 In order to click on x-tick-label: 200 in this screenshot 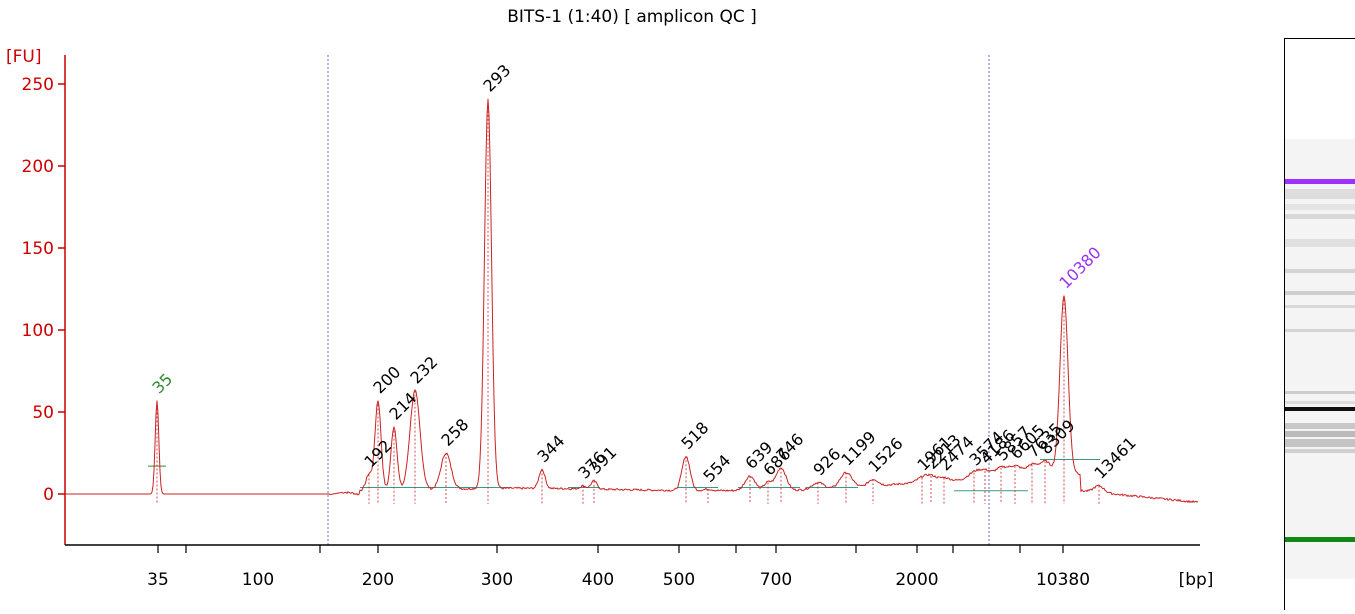, I will do `click(378, 580)`.